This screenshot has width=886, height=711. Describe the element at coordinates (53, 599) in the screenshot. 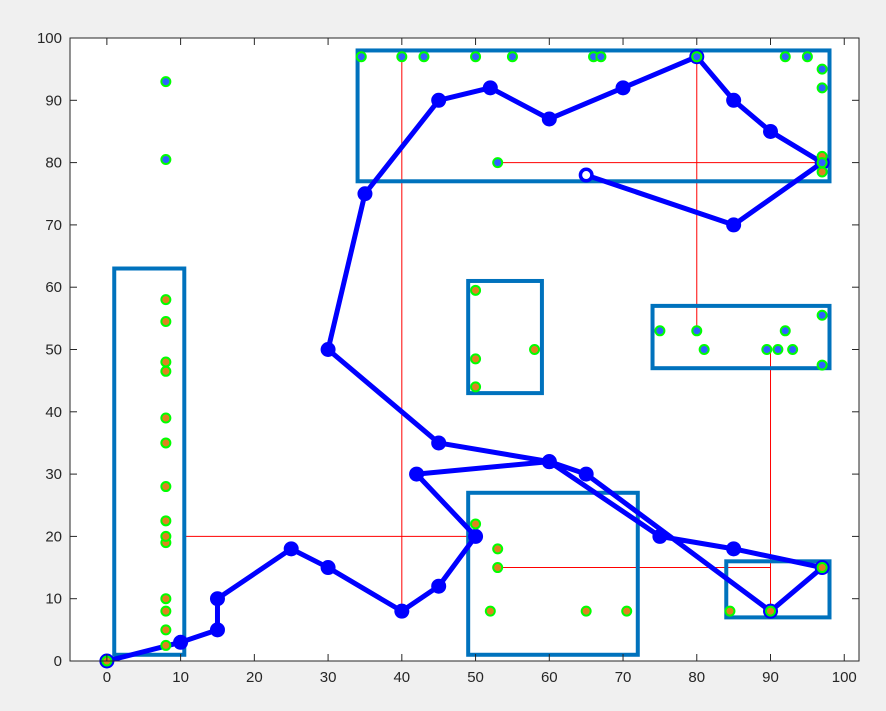

I see `y-tick-label-1: 10` at that location.